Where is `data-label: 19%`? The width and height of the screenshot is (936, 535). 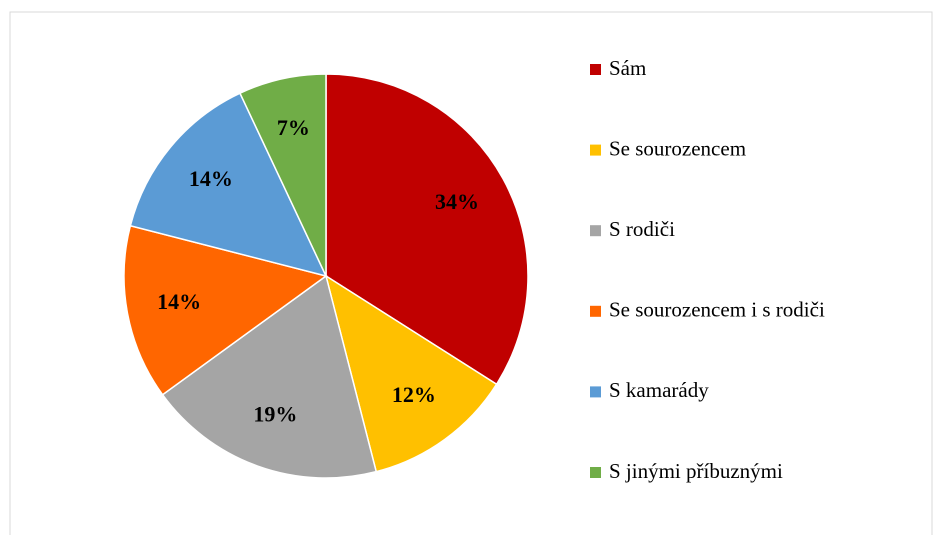 data-label: 19% is located at coordinates (275, 414).